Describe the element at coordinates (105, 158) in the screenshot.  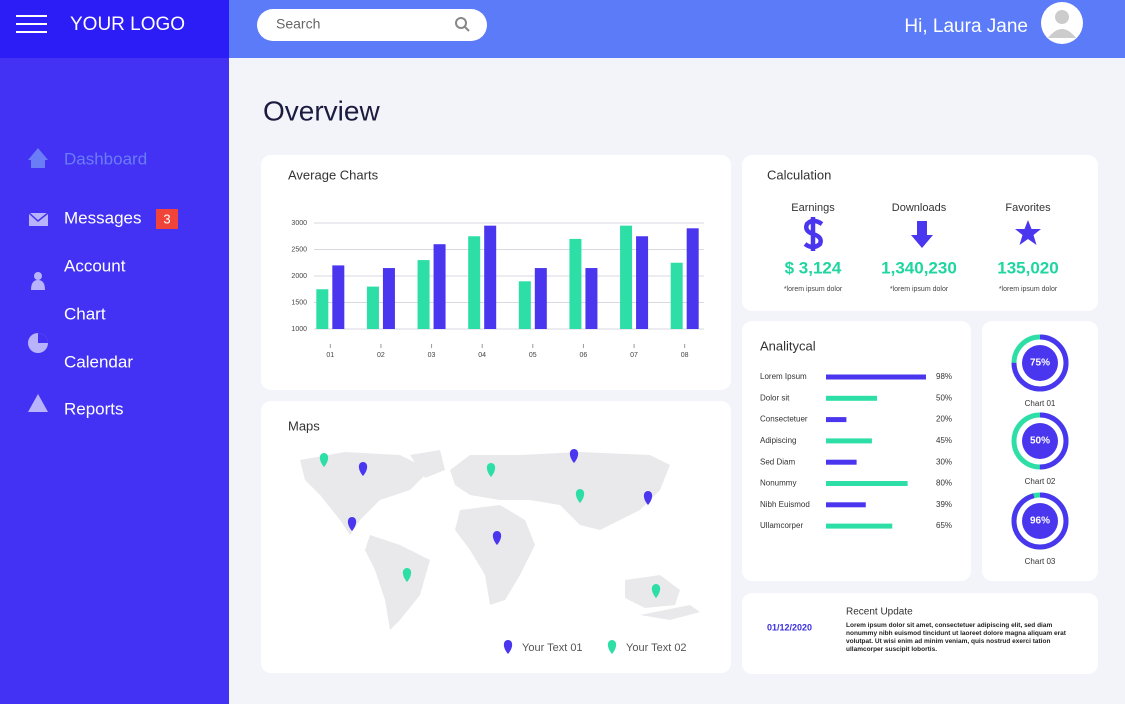
I see `nav-item: Dashboard` at that location.